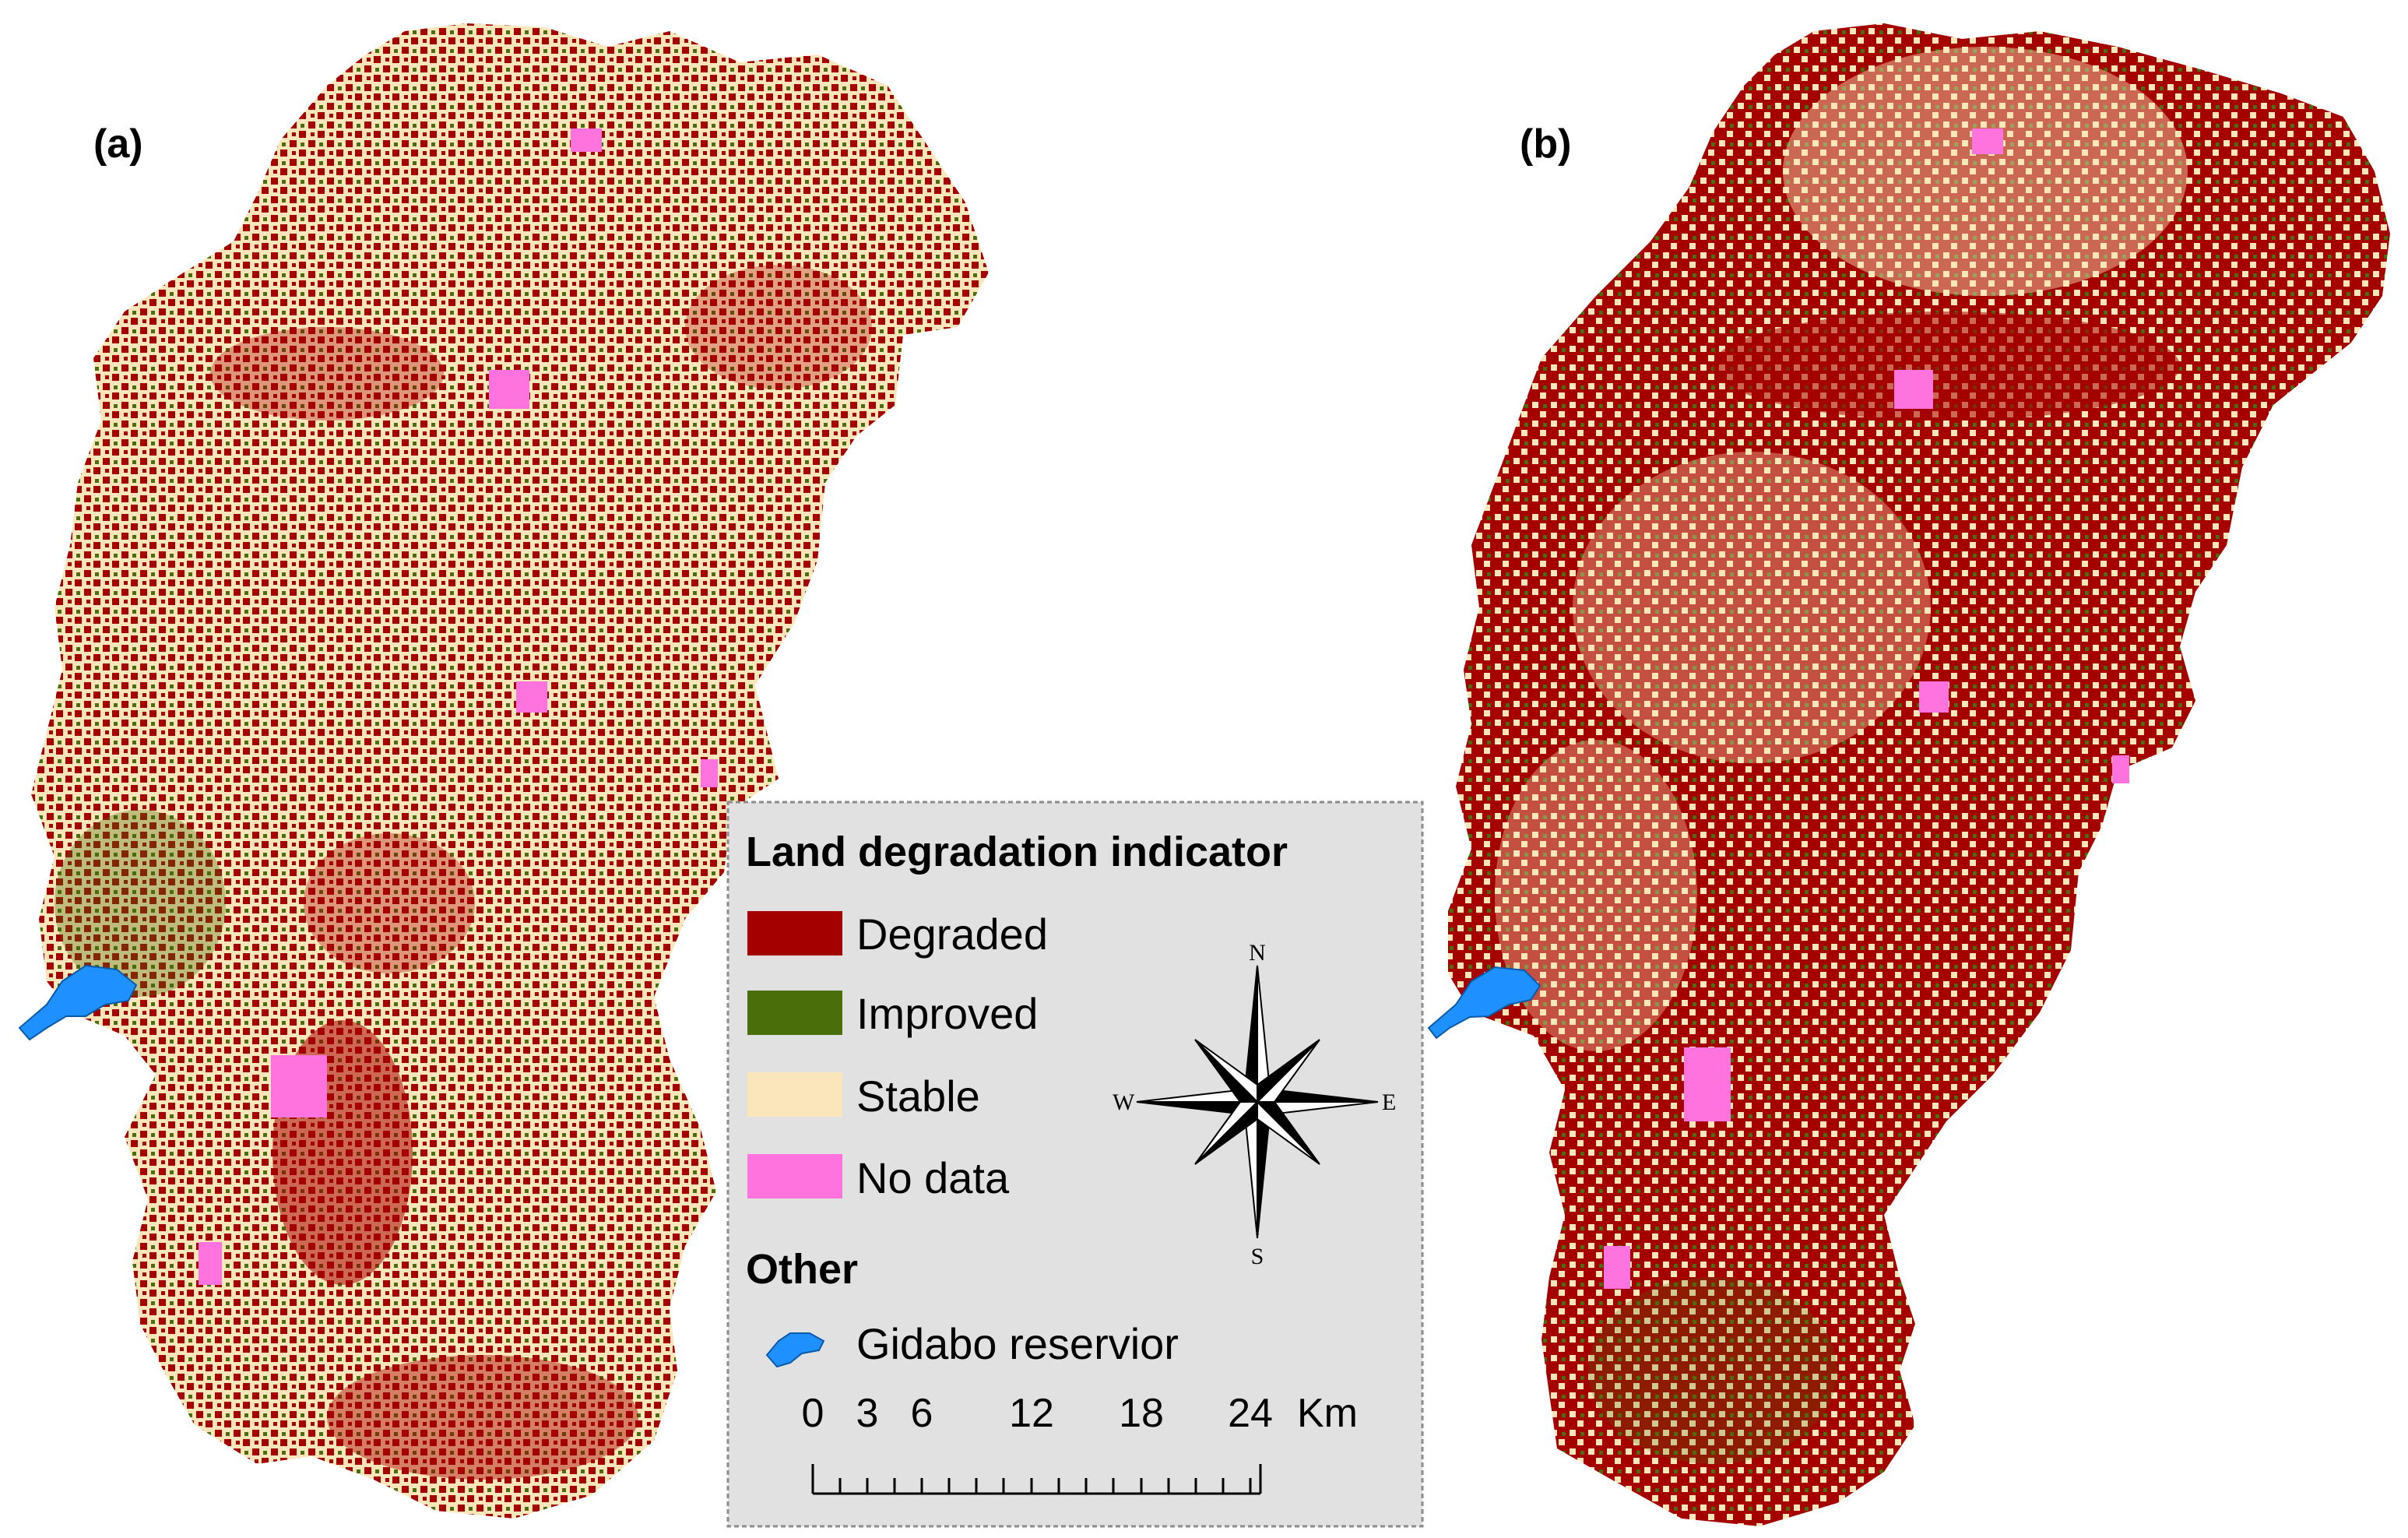  Describe the element at coordinates (1250, 1413) in the screenshot. I see `scale-tick-24: 24` at that location.